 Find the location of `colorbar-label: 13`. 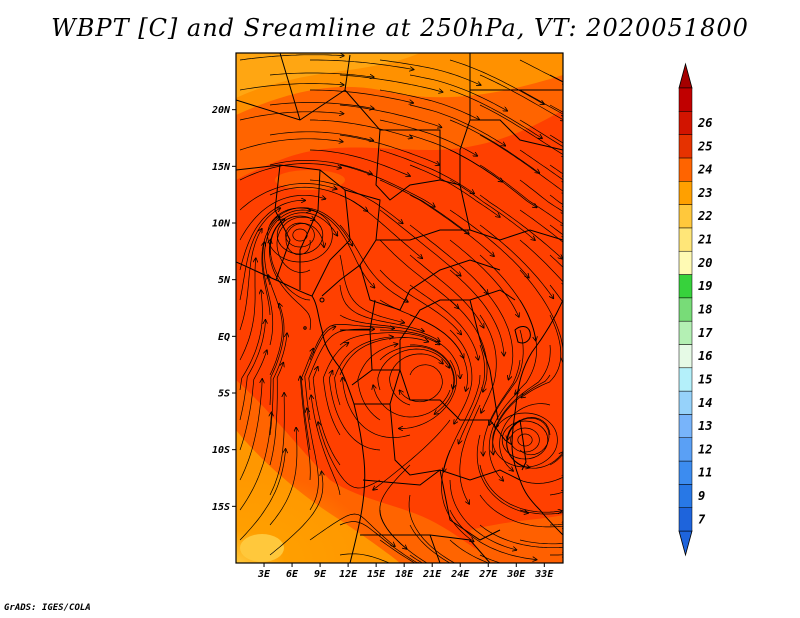

colorbar-label: 13 is located at coordinates (705, 426).